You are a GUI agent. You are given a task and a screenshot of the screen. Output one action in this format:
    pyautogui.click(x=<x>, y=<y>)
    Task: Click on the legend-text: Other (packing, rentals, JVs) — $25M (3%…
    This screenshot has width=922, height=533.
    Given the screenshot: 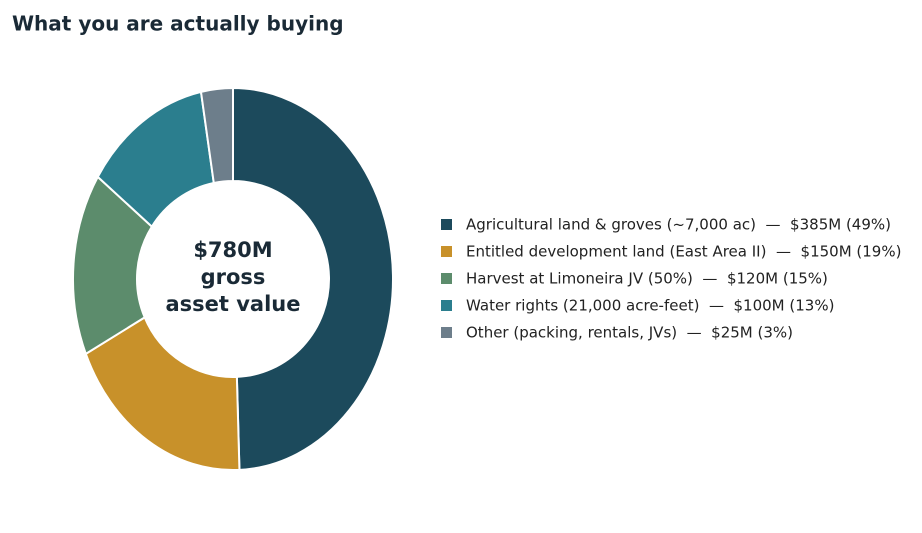 What is the action you would take?
    pyautogui.click(x=629, y=333)
    